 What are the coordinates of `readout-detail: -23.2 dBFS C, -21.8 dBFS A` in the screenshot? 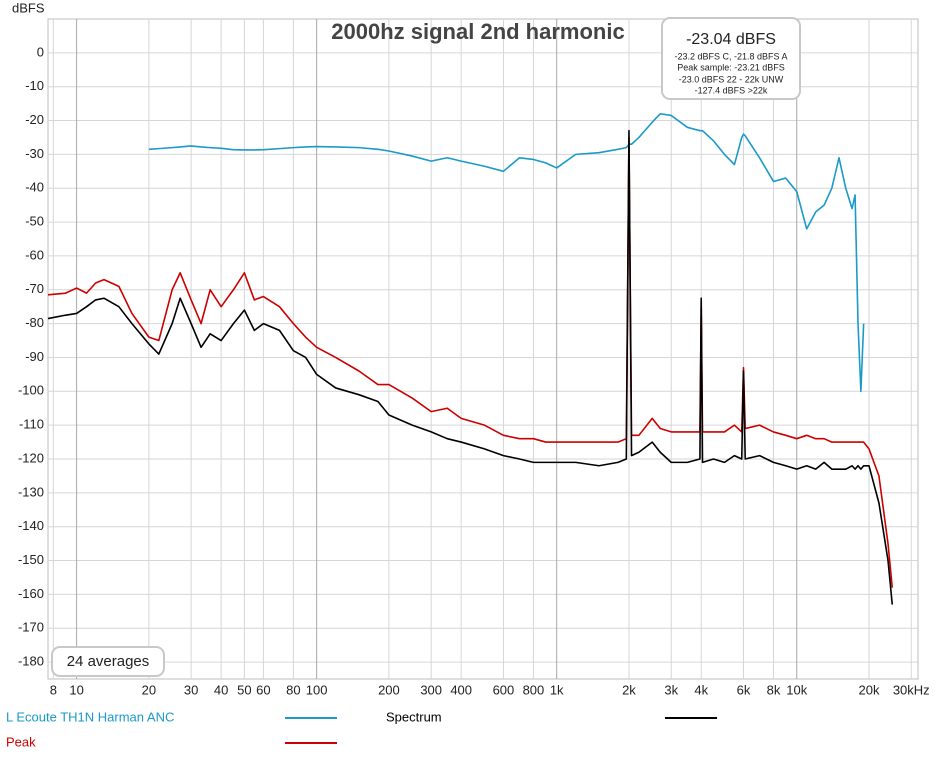 It's located at (730, 56).